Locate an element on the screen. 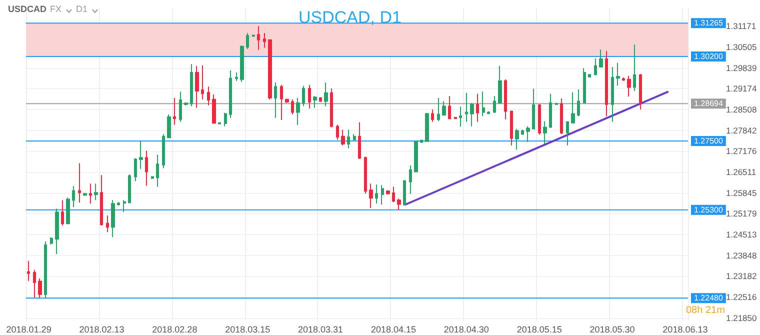  ref-line-label: 1.25300 is located at coordinates (709, 209).